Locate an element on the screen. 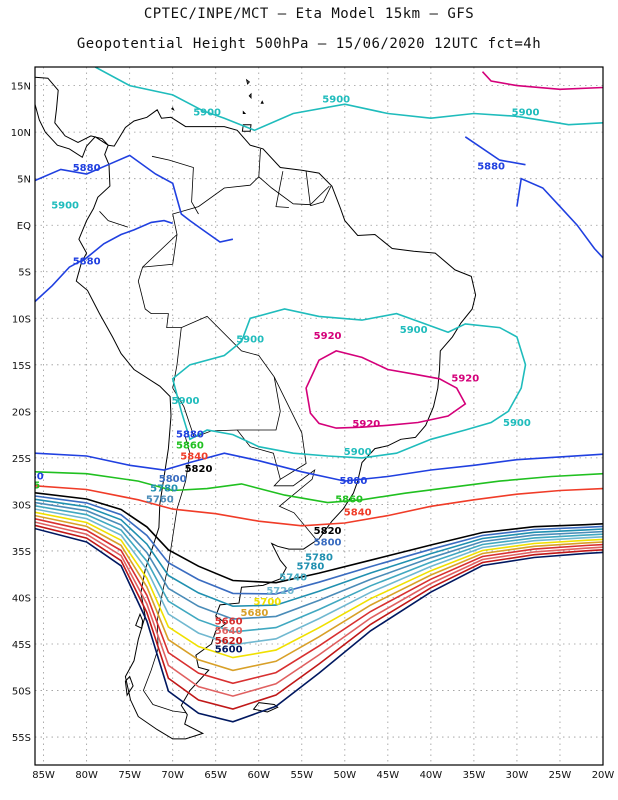  lat-label: 25S is located at coordinates (21, 459).